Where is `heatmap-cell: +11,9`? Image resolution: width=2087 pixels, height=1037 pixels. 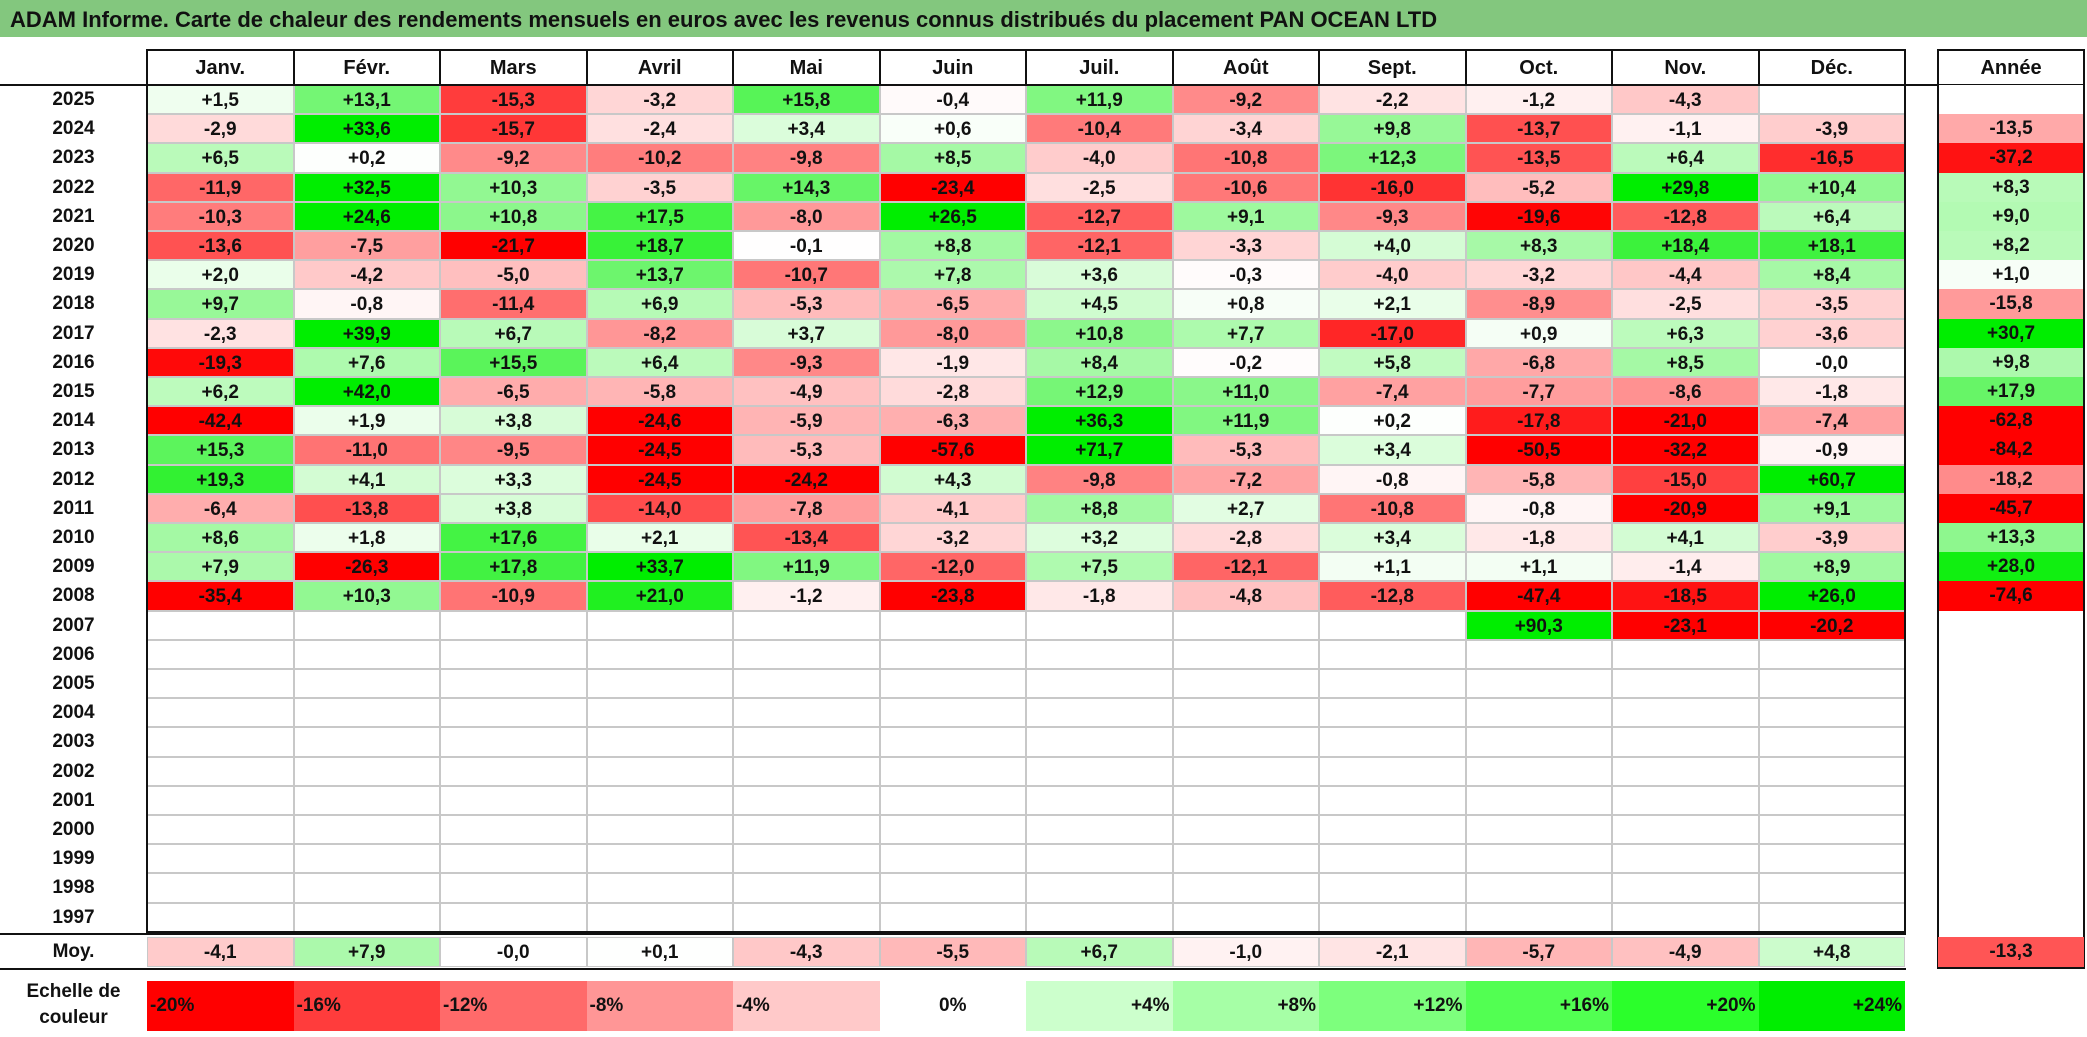
heatmap-cell: +11,9 is located at coordinates (1099, 100).